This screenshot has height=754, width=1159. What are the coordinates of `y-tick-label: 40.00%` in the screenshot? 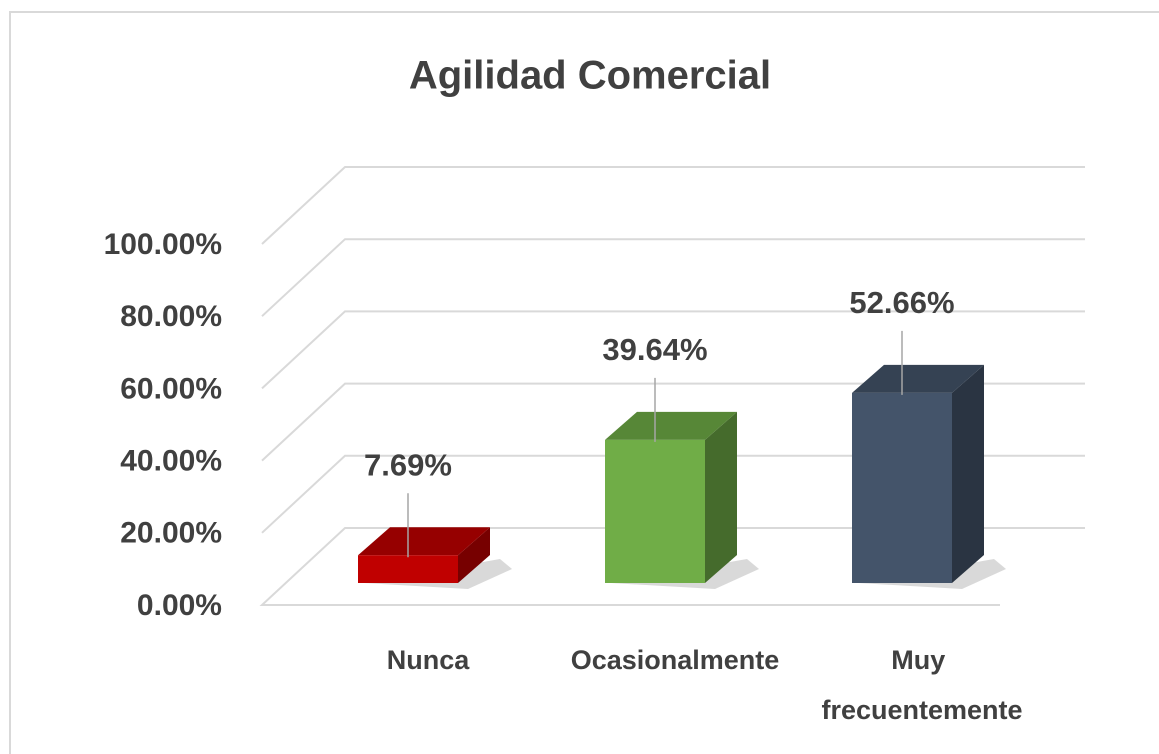 It's located at (171, 461).